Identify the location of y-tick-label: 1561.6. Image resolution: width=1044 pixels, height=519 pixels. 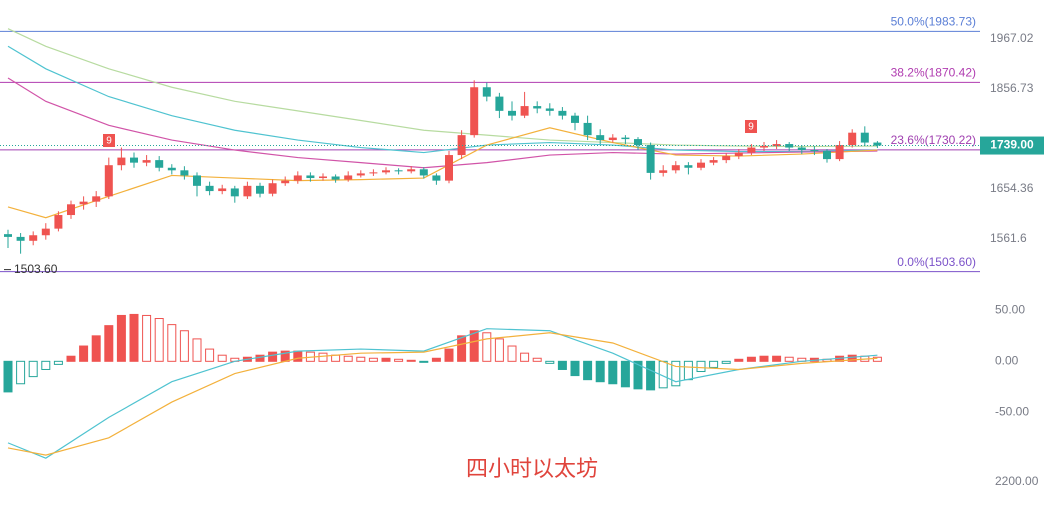
(1008, 238).